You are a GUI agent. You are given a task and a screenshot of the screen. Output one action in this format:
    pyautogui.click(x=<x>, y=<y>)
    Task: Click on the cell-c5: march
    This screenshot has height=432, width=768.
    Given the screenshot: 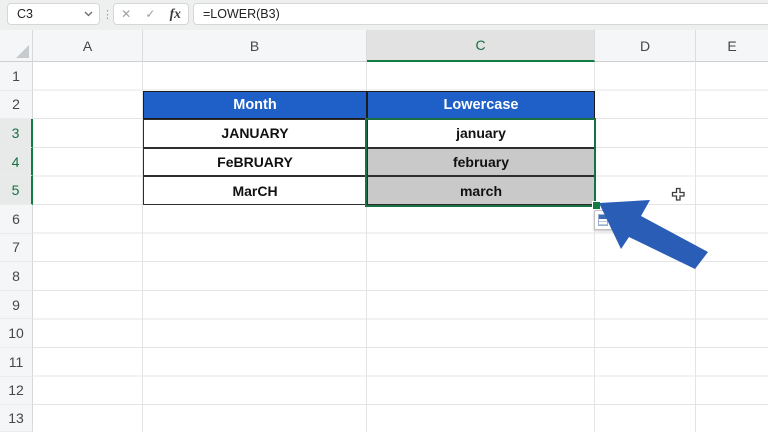 What is the action you would take?
    pyautogui.click(x=481, y=190)
    